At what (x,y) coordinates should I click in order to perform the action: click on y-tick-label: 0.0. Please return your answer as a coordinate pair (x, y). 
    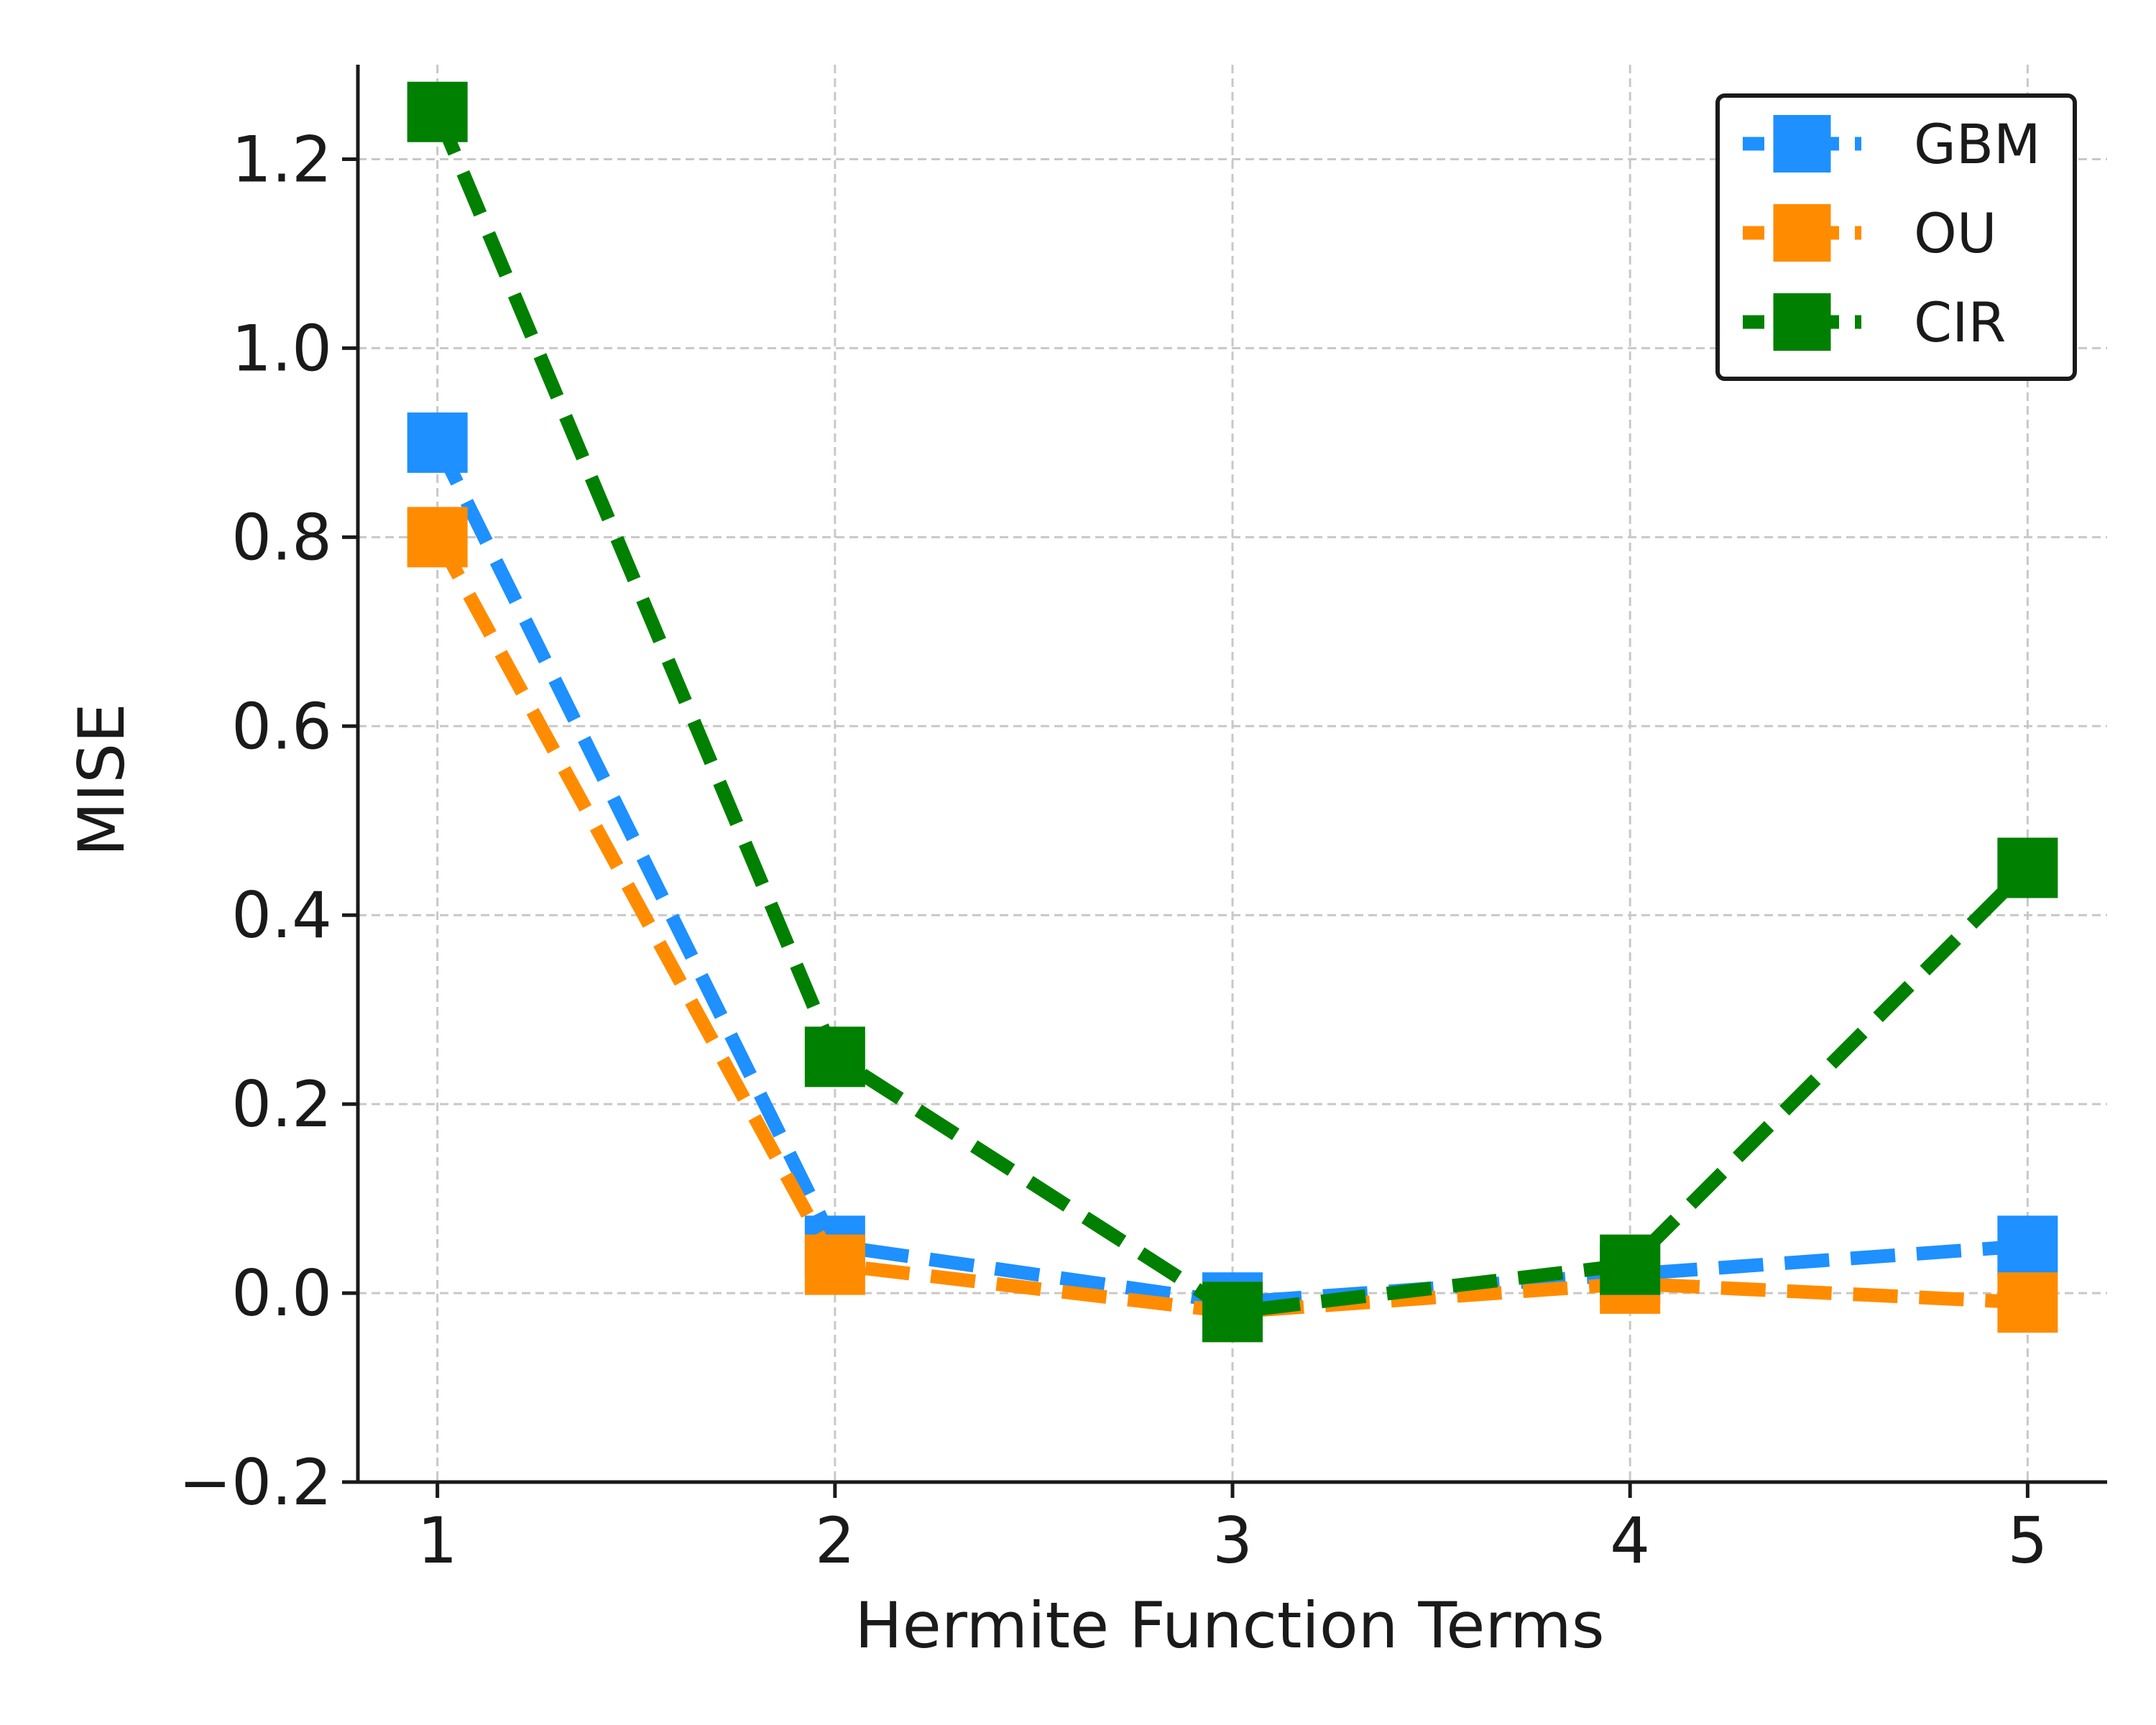
    Looking at the image, I should click on (281, 1293).